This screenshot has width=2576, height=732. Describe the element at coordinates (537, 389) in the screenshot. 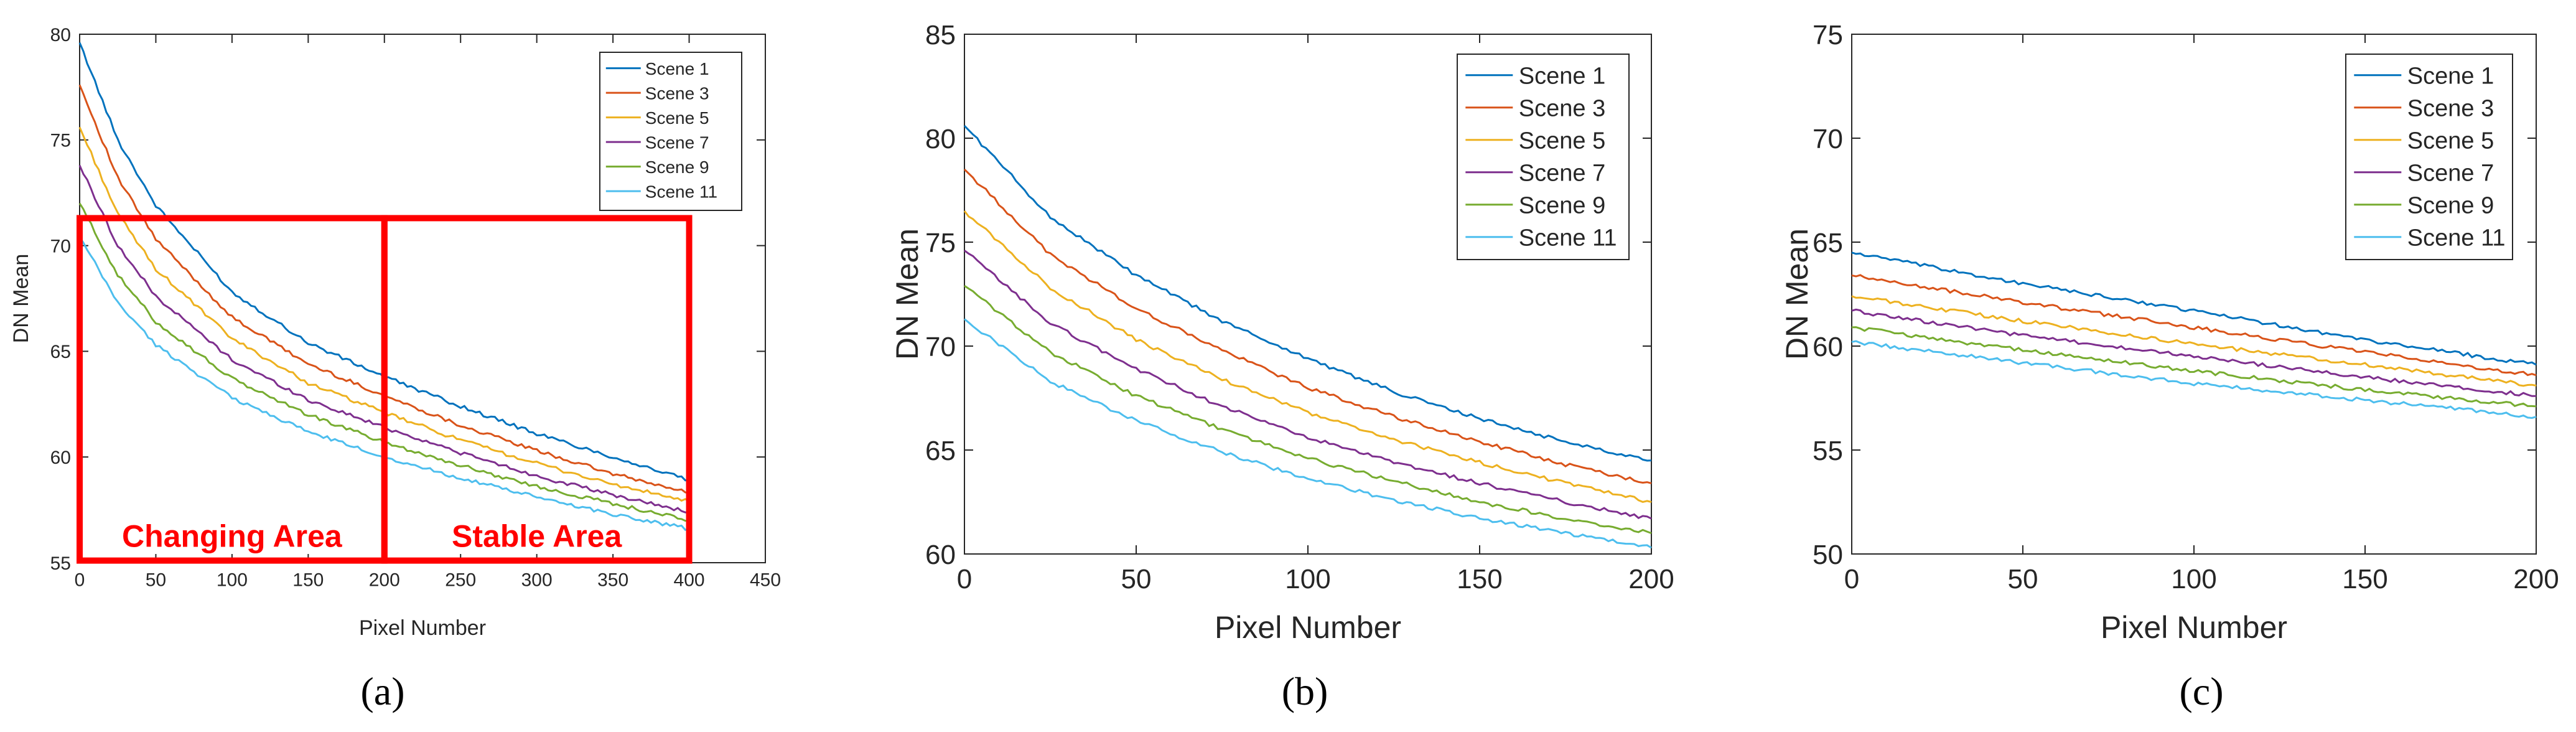

I see `region-box-stable-area` at that location.